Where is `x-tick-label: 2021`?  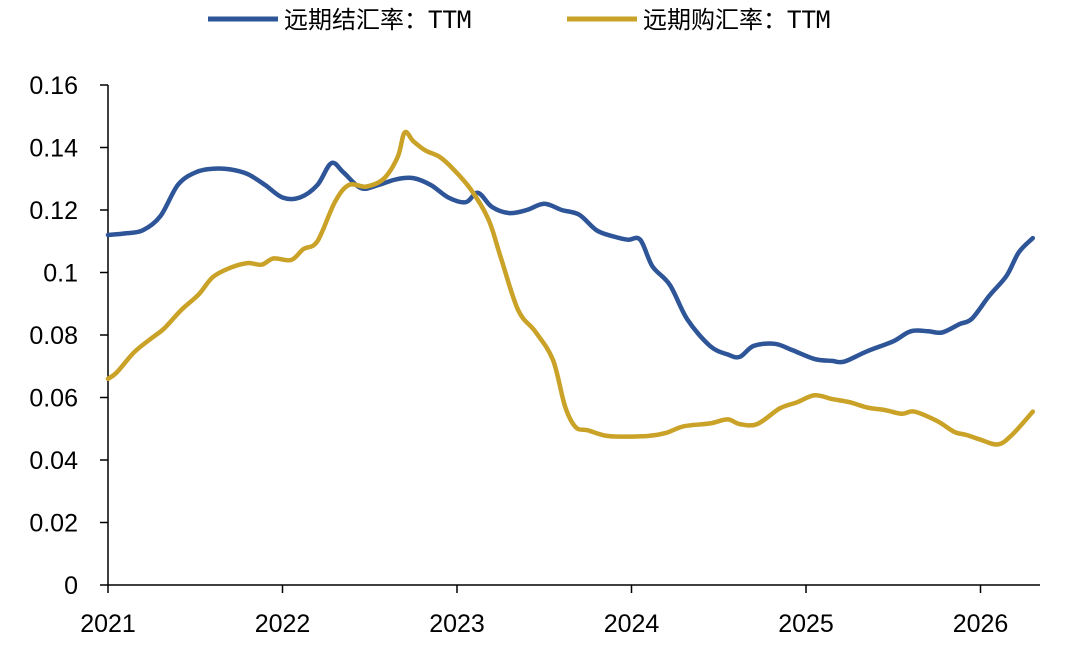 x-tick-label: 2021 is located at coordinates (108, 624).